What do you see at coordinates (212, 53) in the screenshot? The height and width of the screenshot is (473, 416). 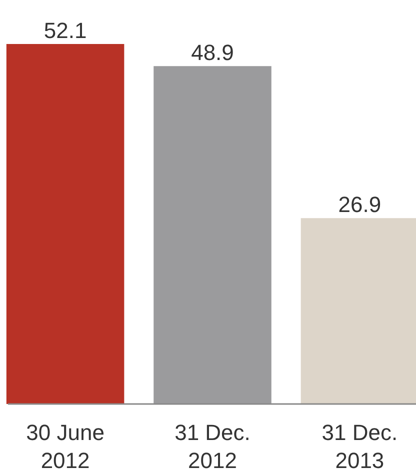 I see `data-label: 48.9` at bounding box center [212, 53].